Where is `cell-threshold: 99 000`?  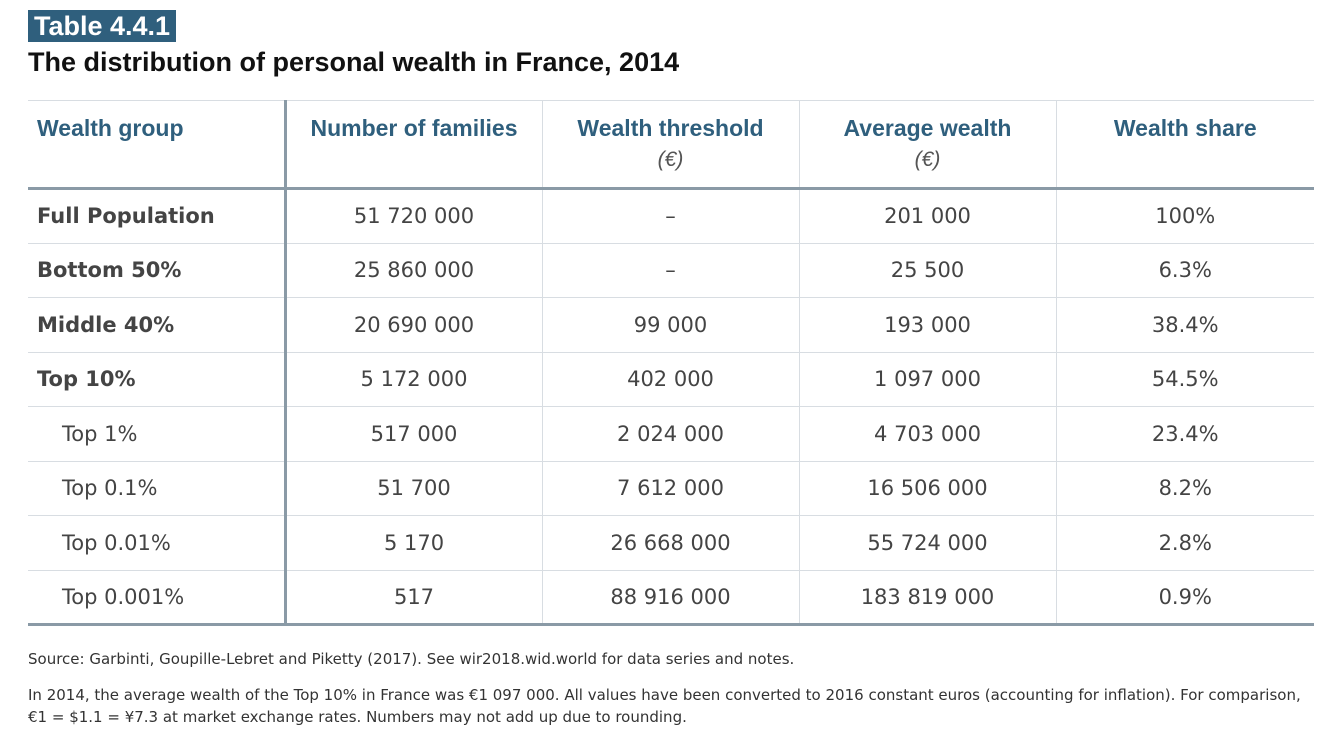
cell-threshold: 99 000 is located at coordinates (671, 325).